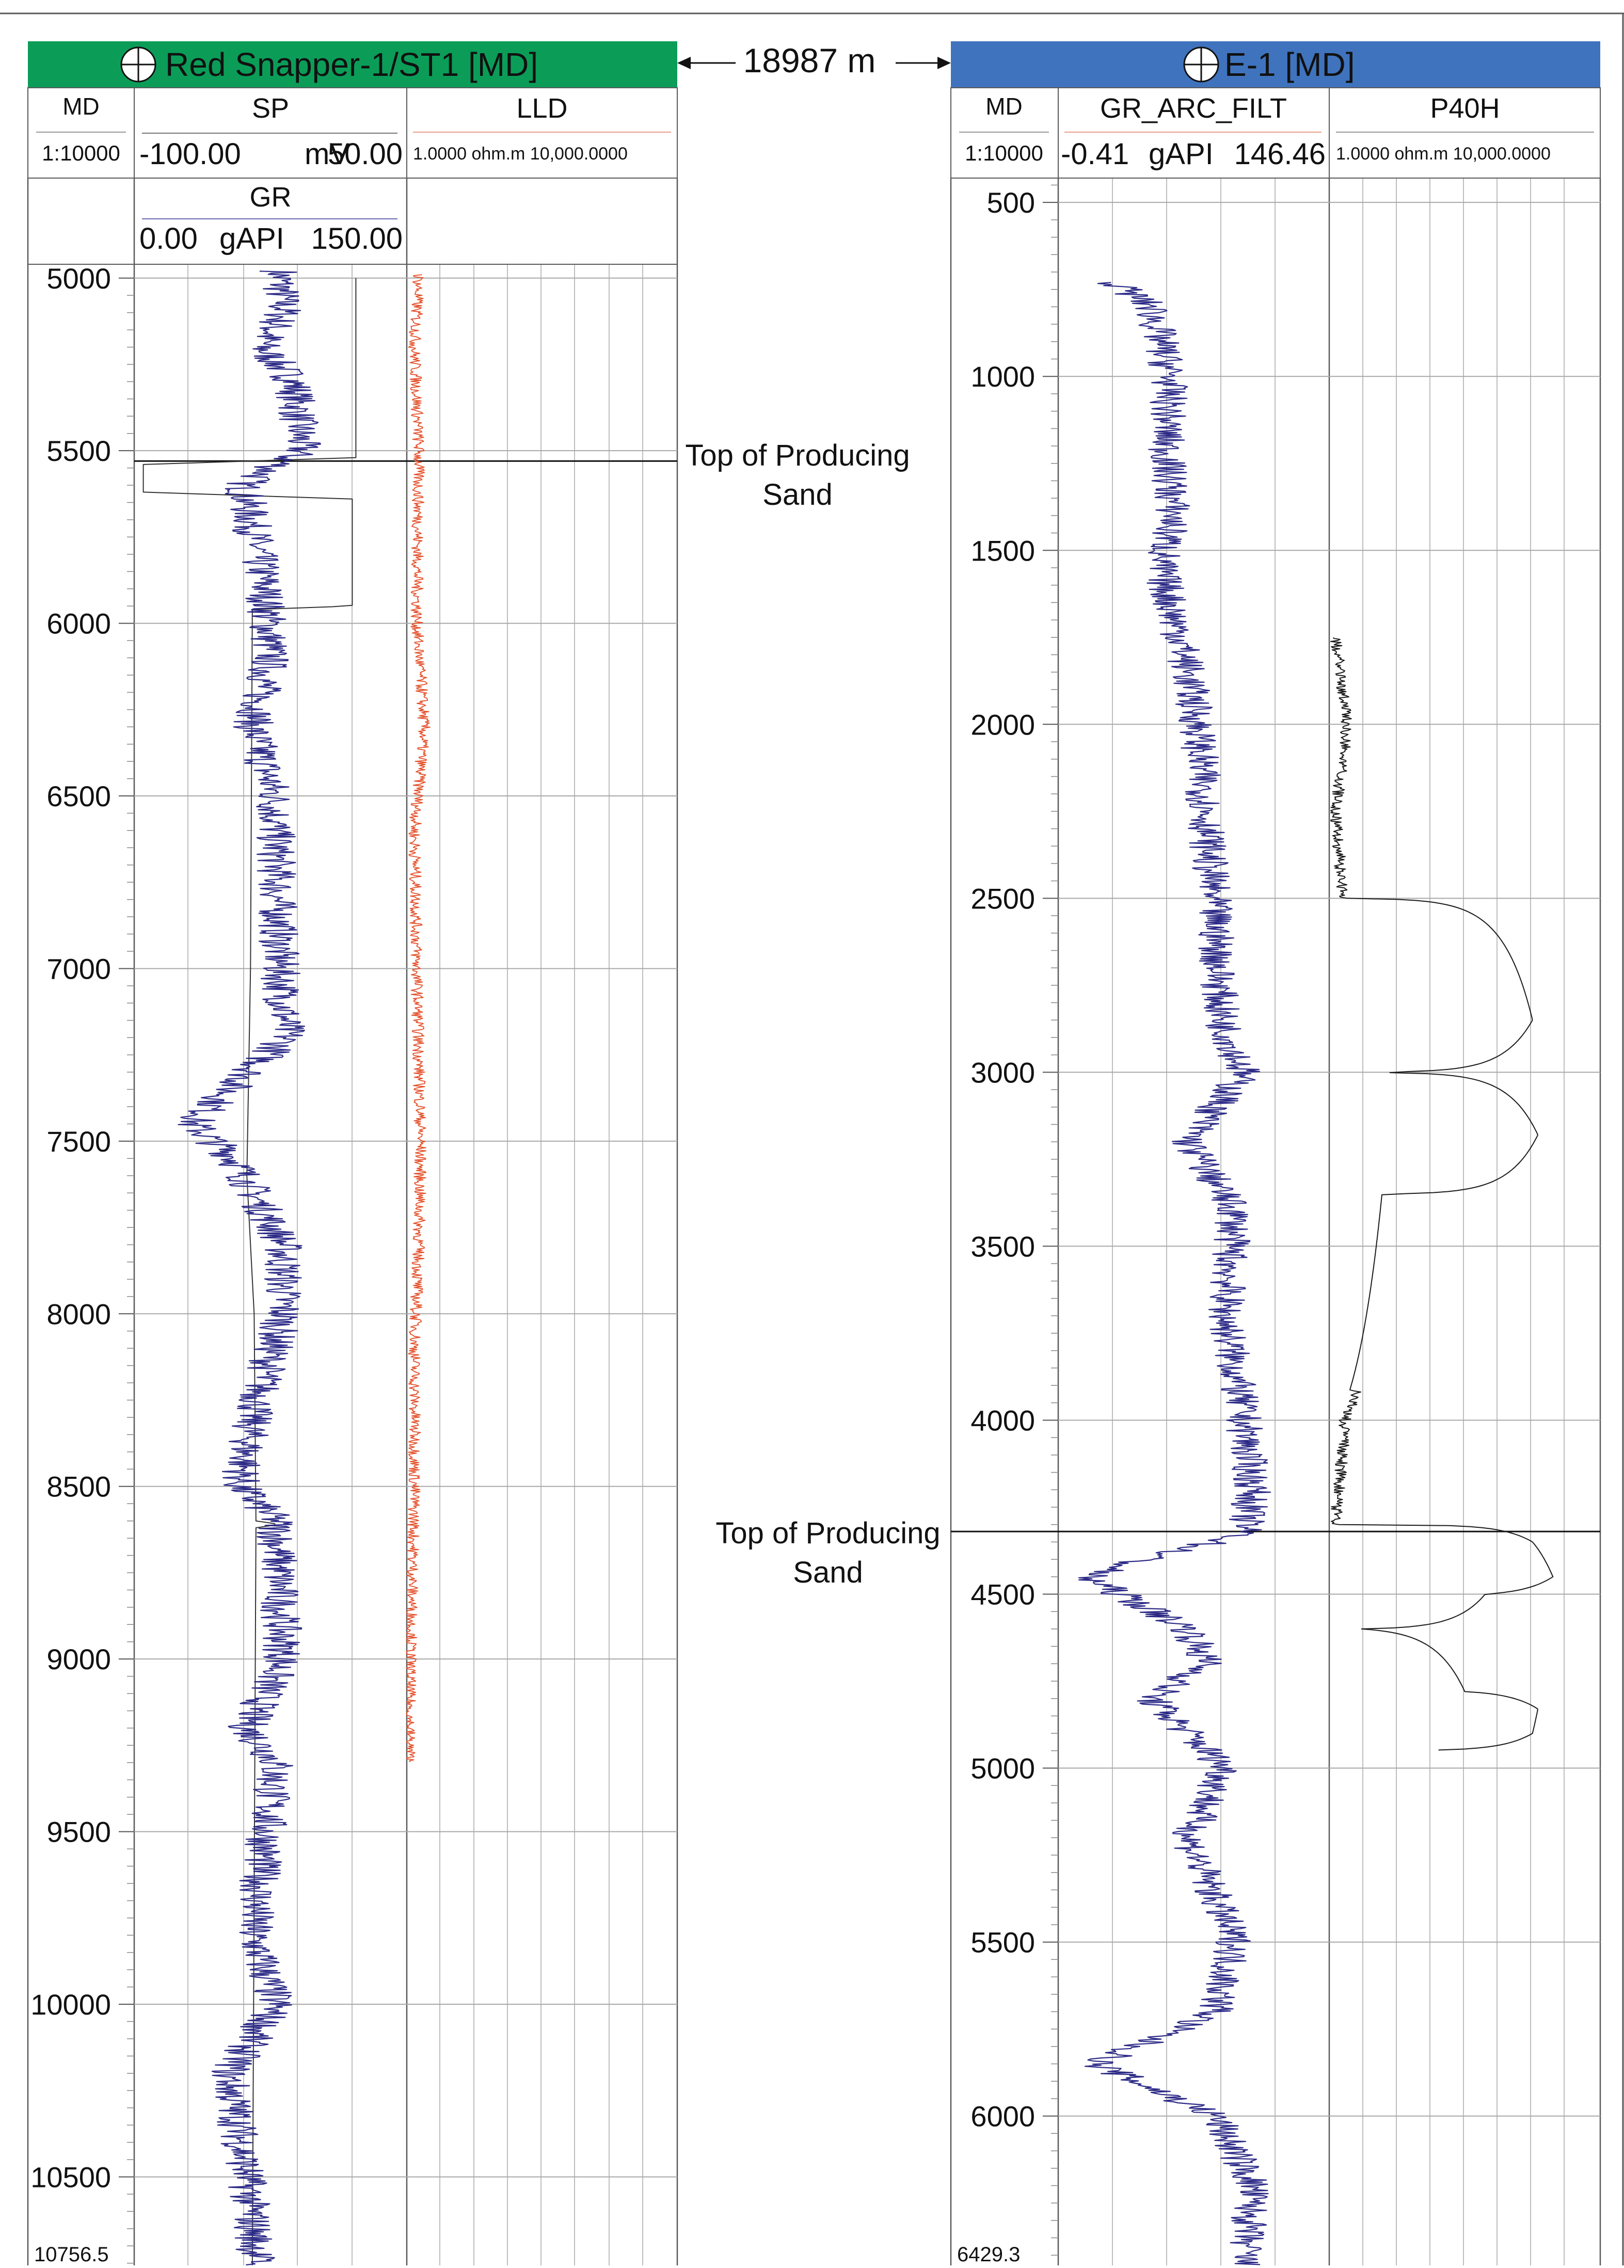  I want to click on left-marker-label-line2: Sand, so click(797, 495).